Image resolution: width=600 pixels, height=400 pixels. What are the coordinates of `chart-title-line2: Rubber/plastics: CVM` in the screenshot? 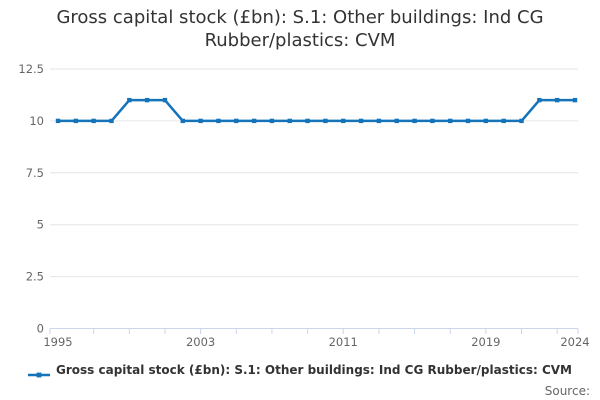 It's located at (300, 40).